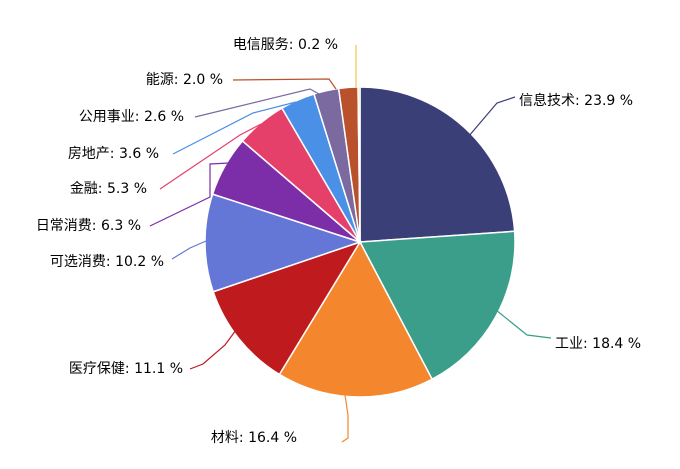 The height and width of the screenshot is (469, 680). Describe the element at coordinates (131, 117) in the screenshot. I see `slice-label-8: 公用事业: 2.6 %` at that location.